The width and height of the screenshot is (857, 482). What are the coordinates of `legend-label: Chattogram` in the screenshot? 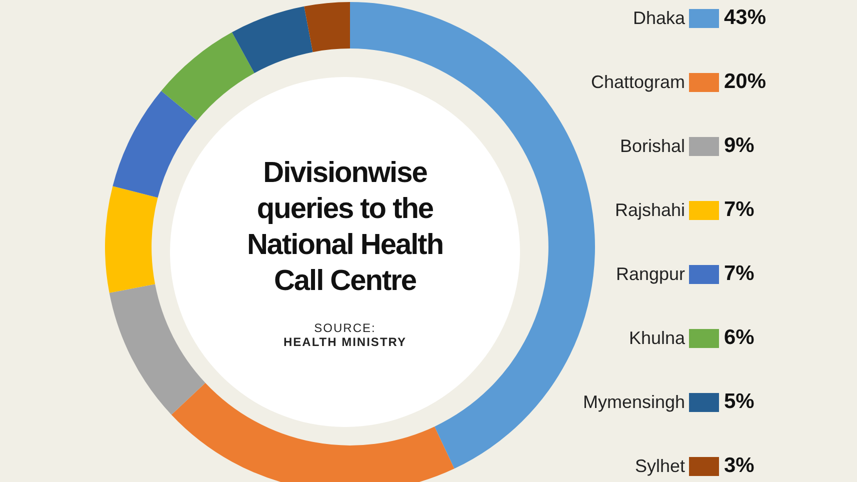 It's located at (637, 82).